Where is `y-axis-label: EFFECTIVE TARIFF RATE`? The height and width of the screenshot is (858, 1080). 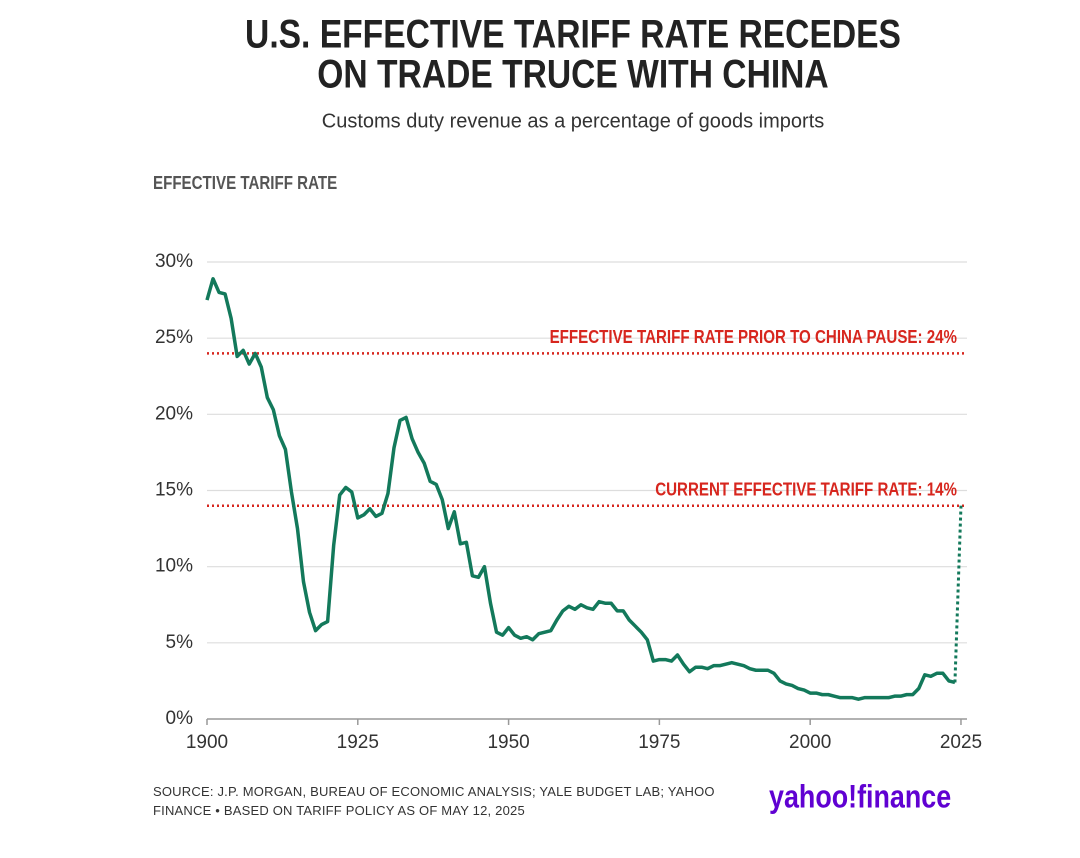 y-axis-label: EFFECTIVE TARIFF RATE is located at coordinates (245, 183).